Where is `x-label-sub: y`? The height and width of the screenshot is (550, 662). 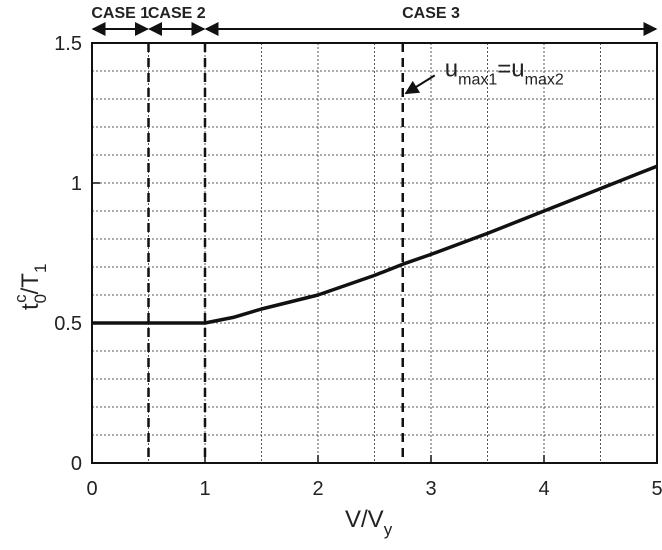 x-label-sub: y is located at coordinates (388, 529).